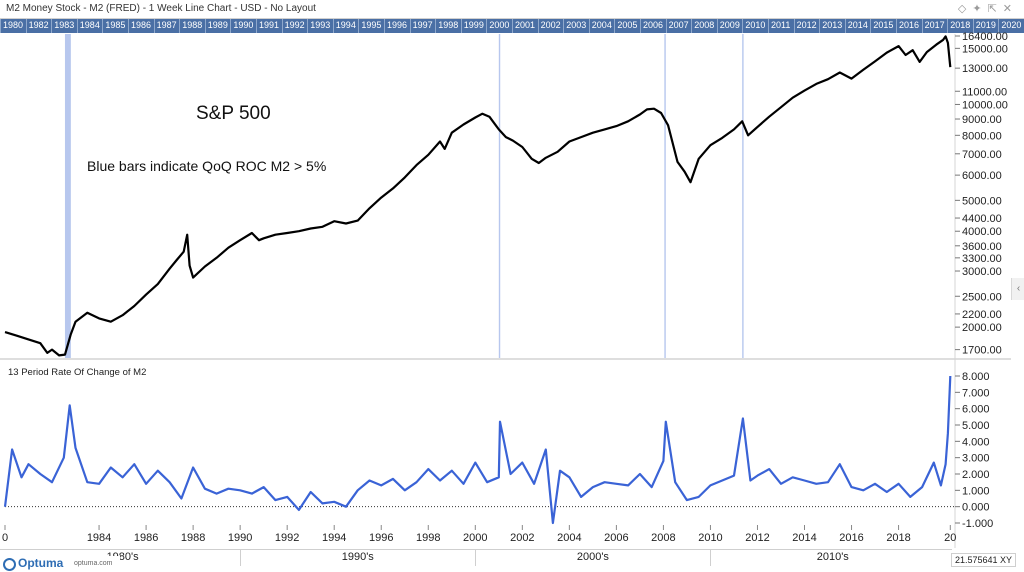  Describe the element at coordinates (41, 563) in the screenshot. I see `logo-name: Optuma` at that location.